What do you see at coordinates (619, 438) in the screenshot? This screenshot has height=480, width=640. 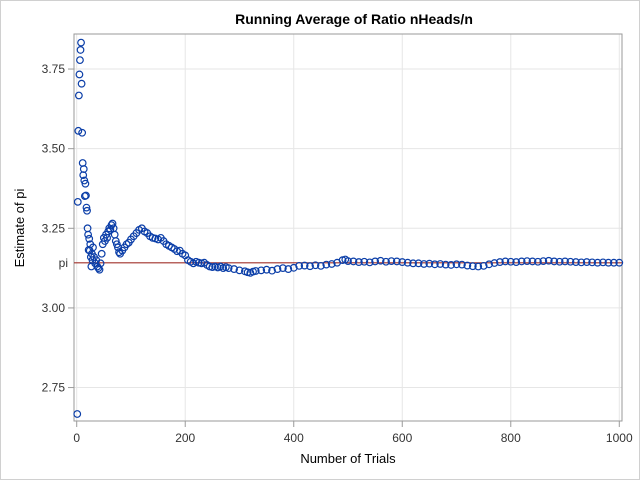 I see `x-tick-label: 1000` at bounding box center [619, 438].